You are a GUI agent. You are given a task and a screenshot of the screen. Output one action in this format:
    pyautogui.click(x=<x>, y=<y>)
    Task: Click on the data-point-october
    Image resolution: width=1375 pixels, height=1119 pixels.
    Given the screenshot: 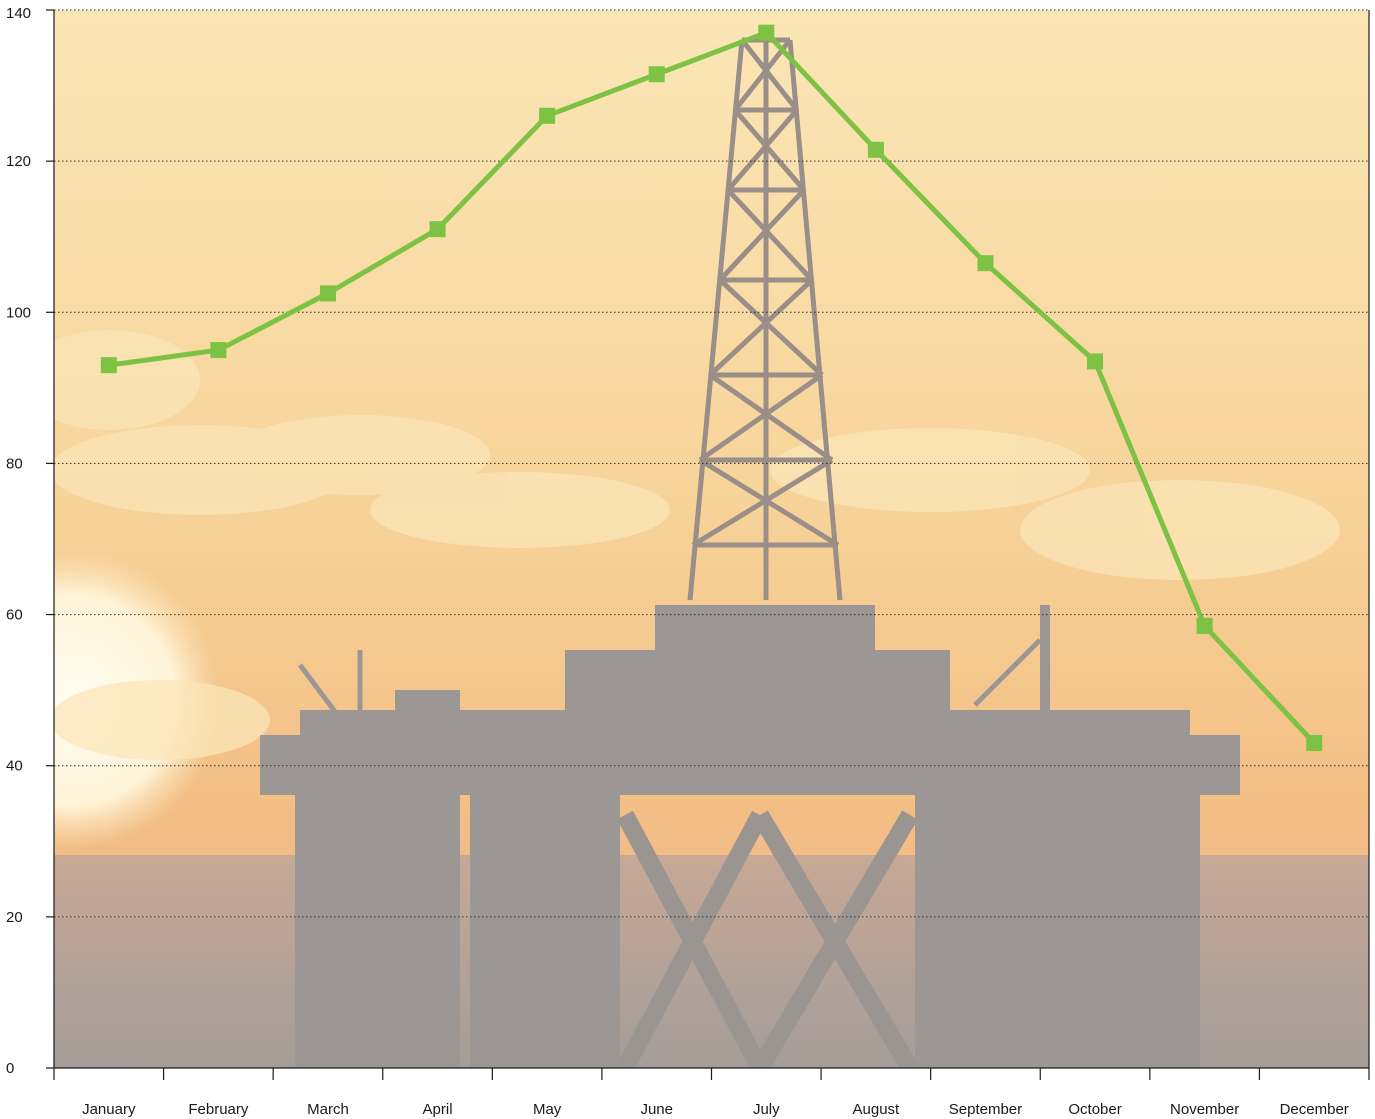 What is the action you would take?
    pyautogui.click(x=1095, y=361)
    